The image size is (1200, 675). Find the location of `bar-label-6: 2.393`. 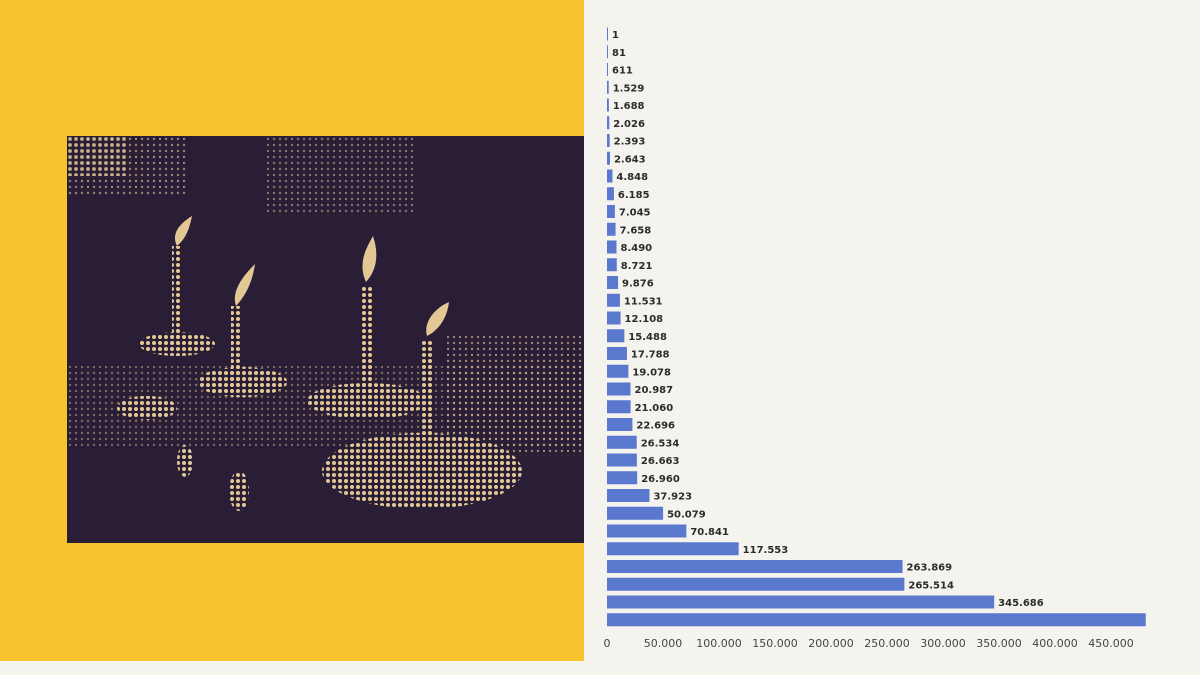

bar-label-6: 2.393 is located at coordinates (630, 142).